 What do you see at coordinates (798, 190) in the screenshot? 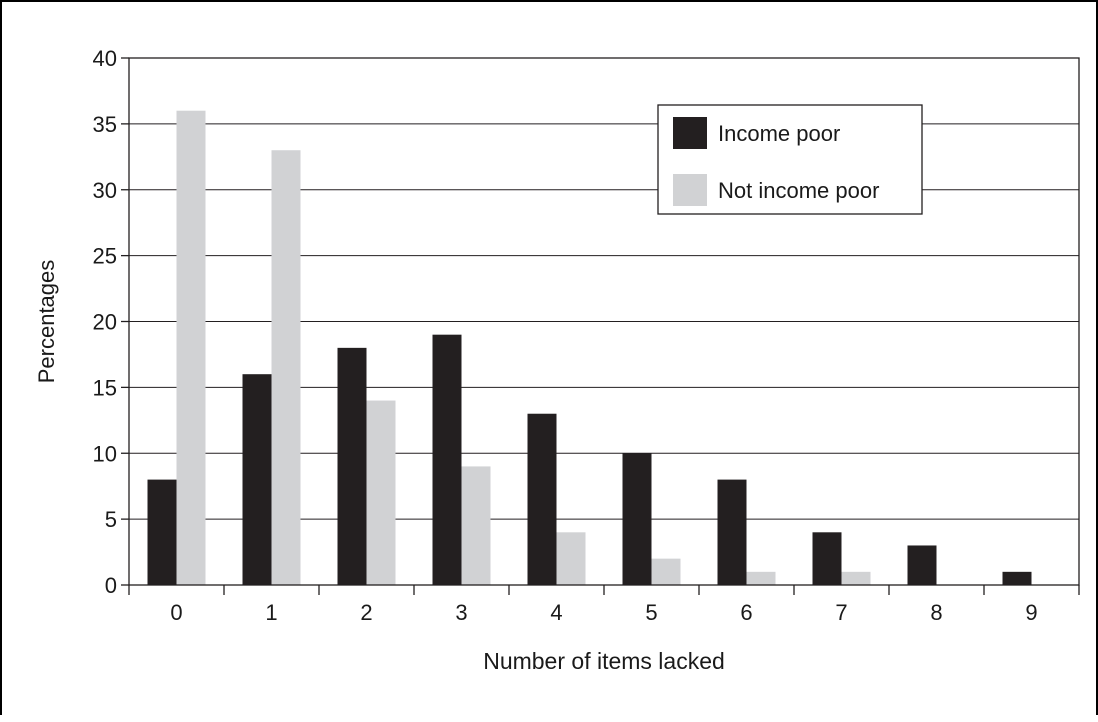
I see `legend-label-not-income-poor: Not income poor` at bounding box center [798, 190].